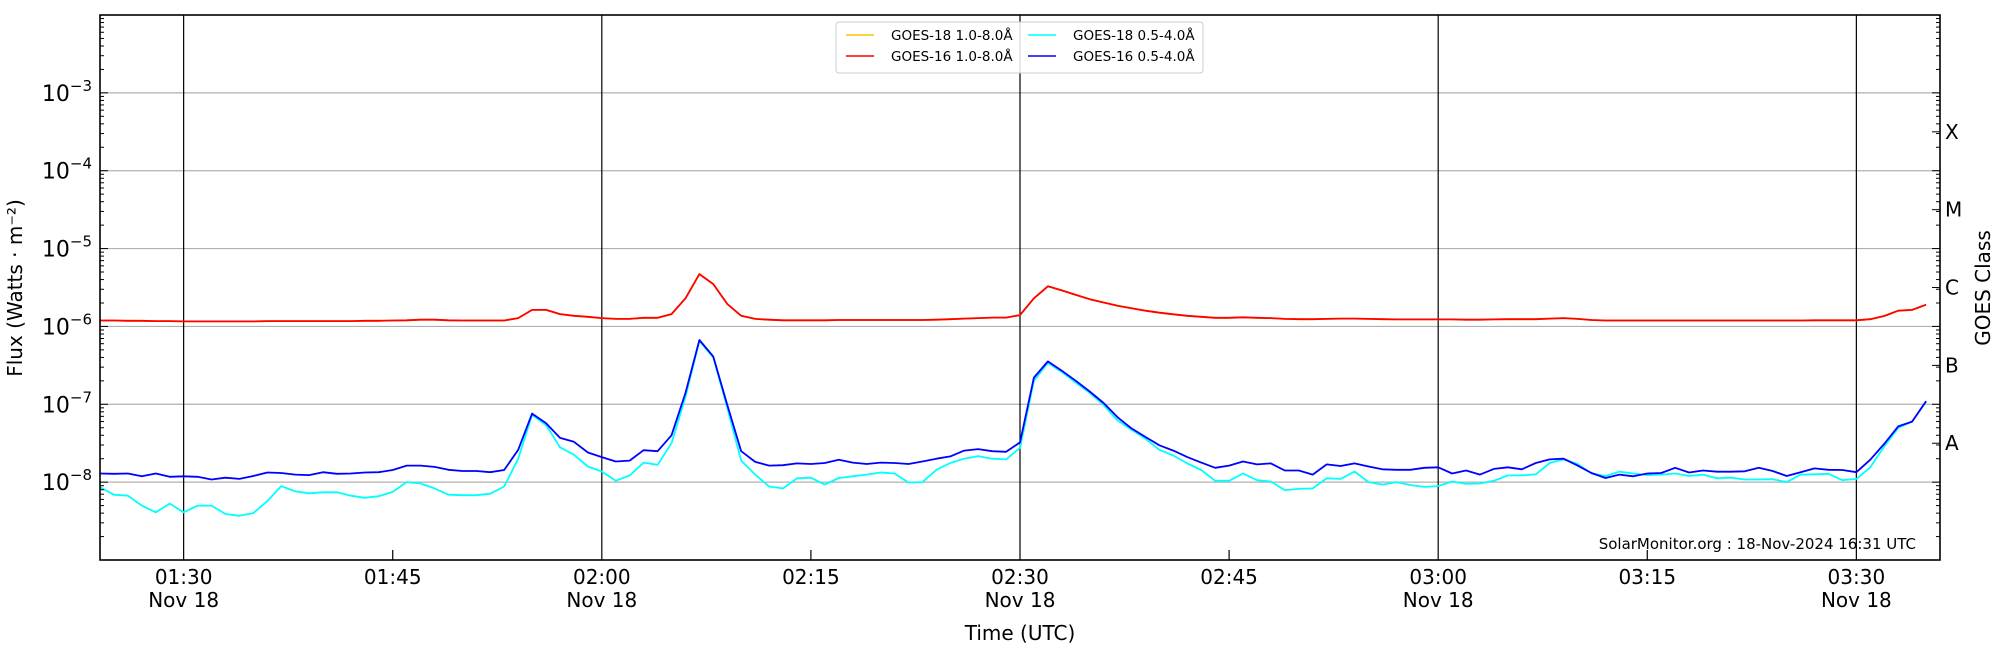 This screenshot has width=2000, height=650. I want to click on series-line-goes-18-1-0-8-0-, so click(1013, 298).